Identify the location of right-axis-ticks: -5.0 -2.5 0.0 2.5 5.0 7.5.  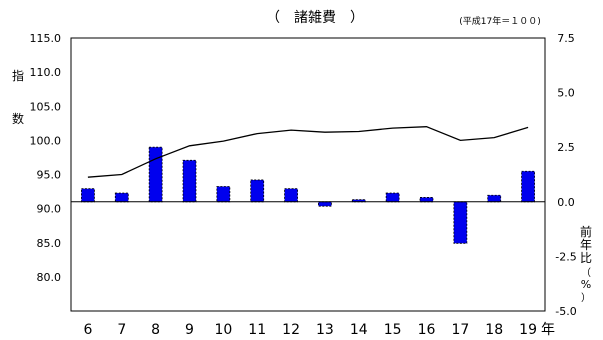
(565, 175).